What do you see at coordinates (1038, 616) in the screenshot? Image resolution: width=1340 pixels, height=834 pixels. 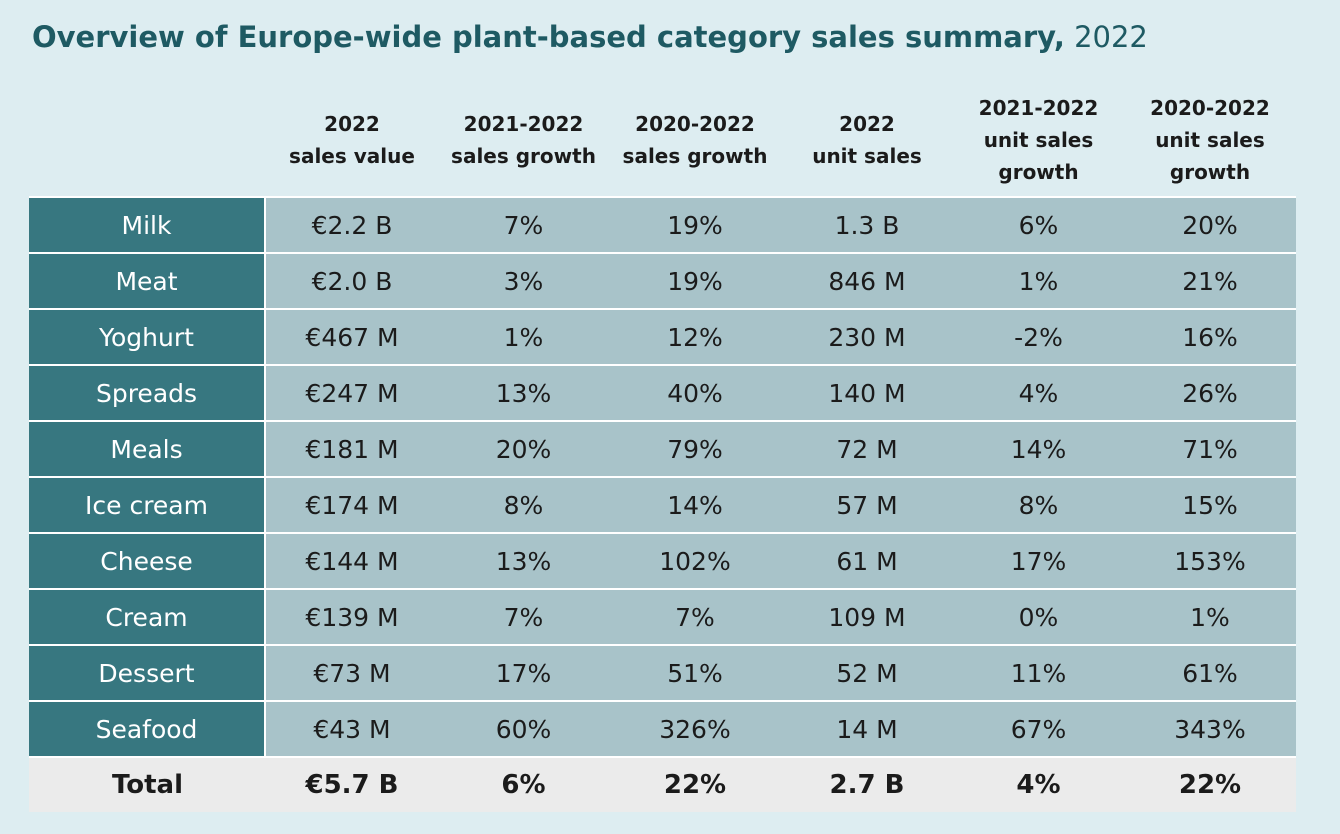 I see `data-cell: 0%` at bounding box center [1038, 616].